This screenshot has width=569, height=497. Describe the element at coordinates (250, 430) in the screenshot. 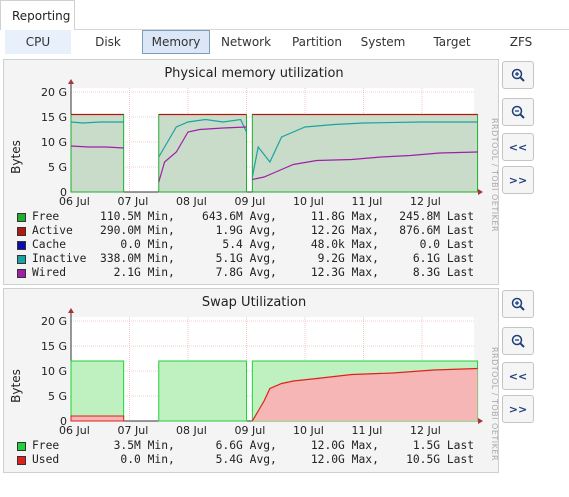

I see `swap-x-tick-label: 09 Jul` at that location.